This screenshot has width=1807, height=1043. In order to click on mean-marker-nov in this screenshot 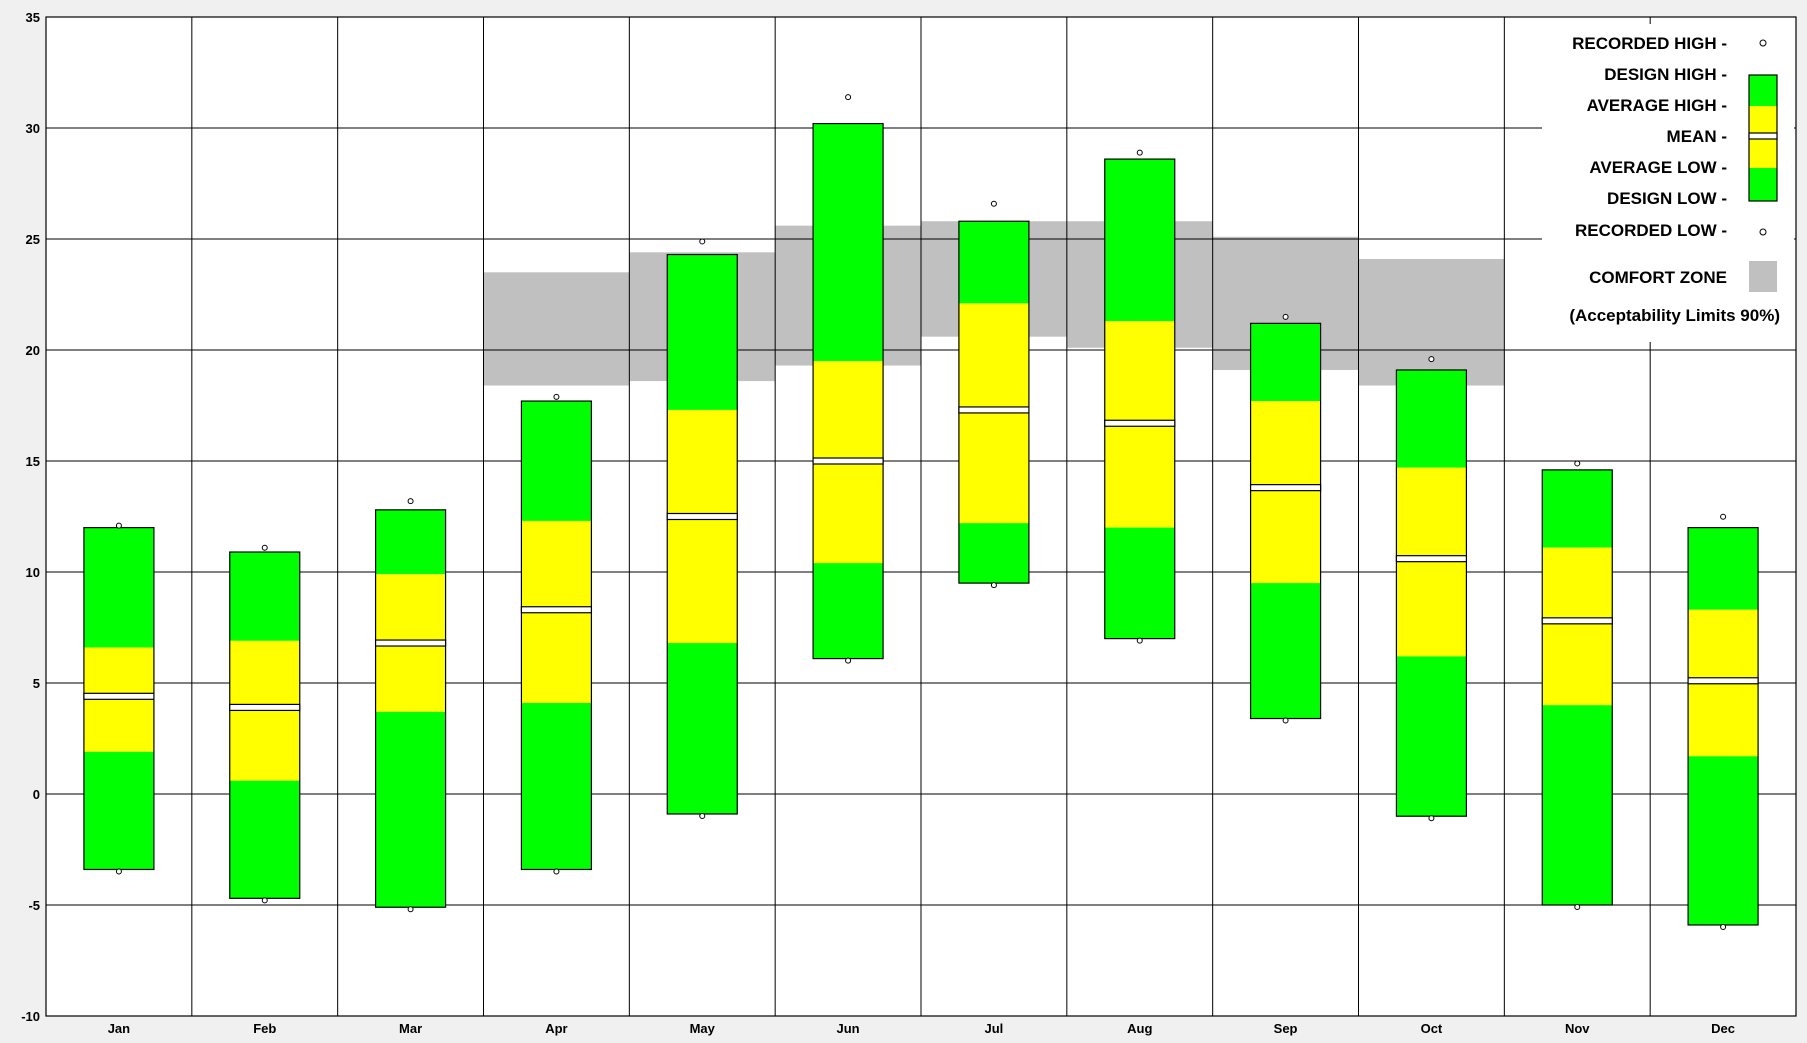, I will do `click(1577, 621)`.